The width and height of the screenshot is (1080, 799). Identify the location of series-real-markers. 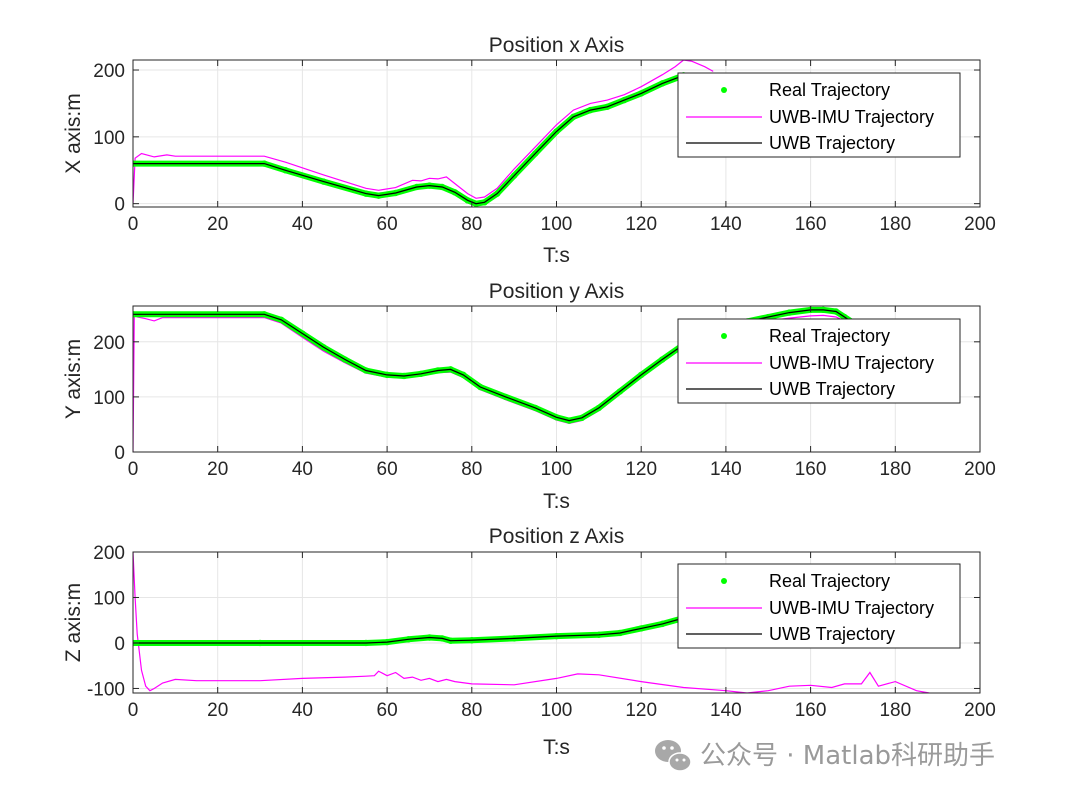
(410, 139).